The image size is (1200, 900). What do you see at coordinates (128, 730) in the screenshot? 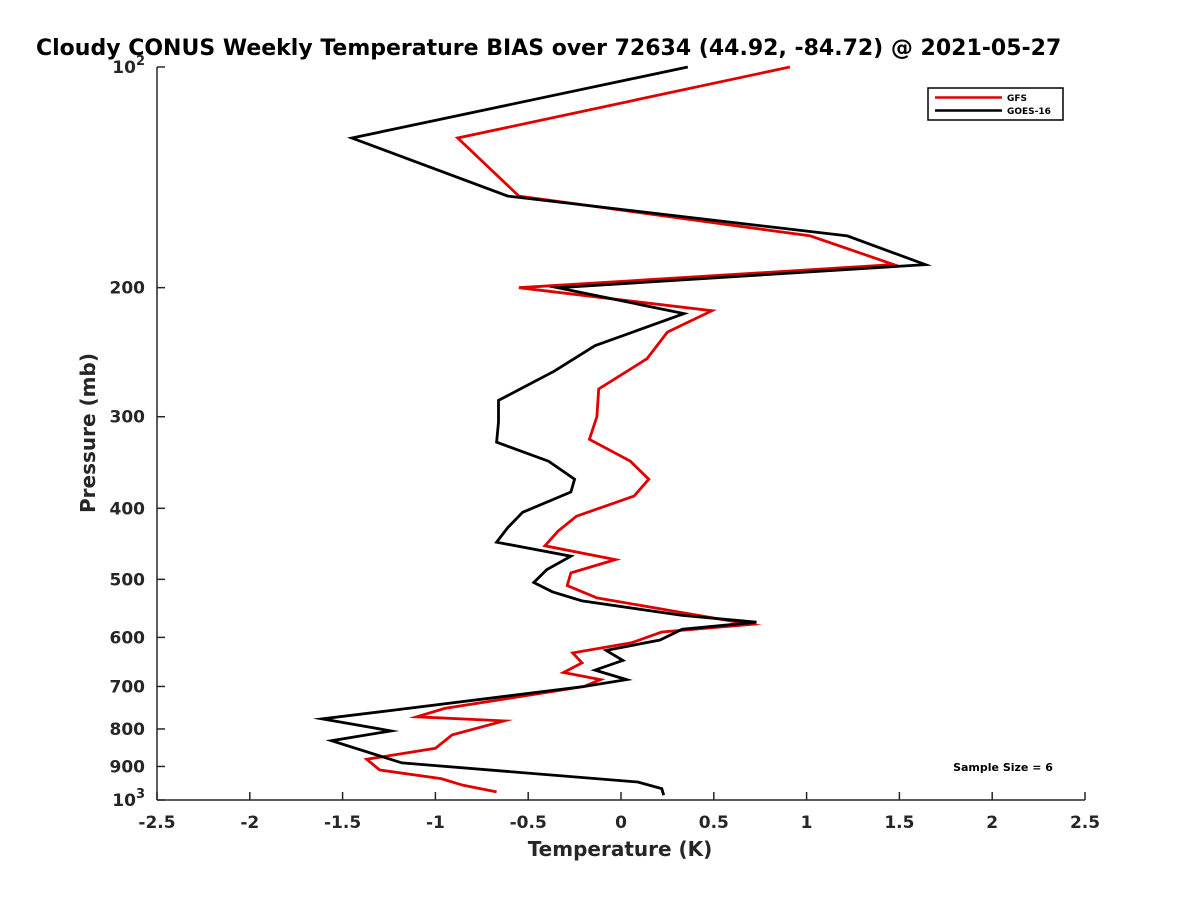
I see `y-tick-label: 800` at bounding box center [128, 730].